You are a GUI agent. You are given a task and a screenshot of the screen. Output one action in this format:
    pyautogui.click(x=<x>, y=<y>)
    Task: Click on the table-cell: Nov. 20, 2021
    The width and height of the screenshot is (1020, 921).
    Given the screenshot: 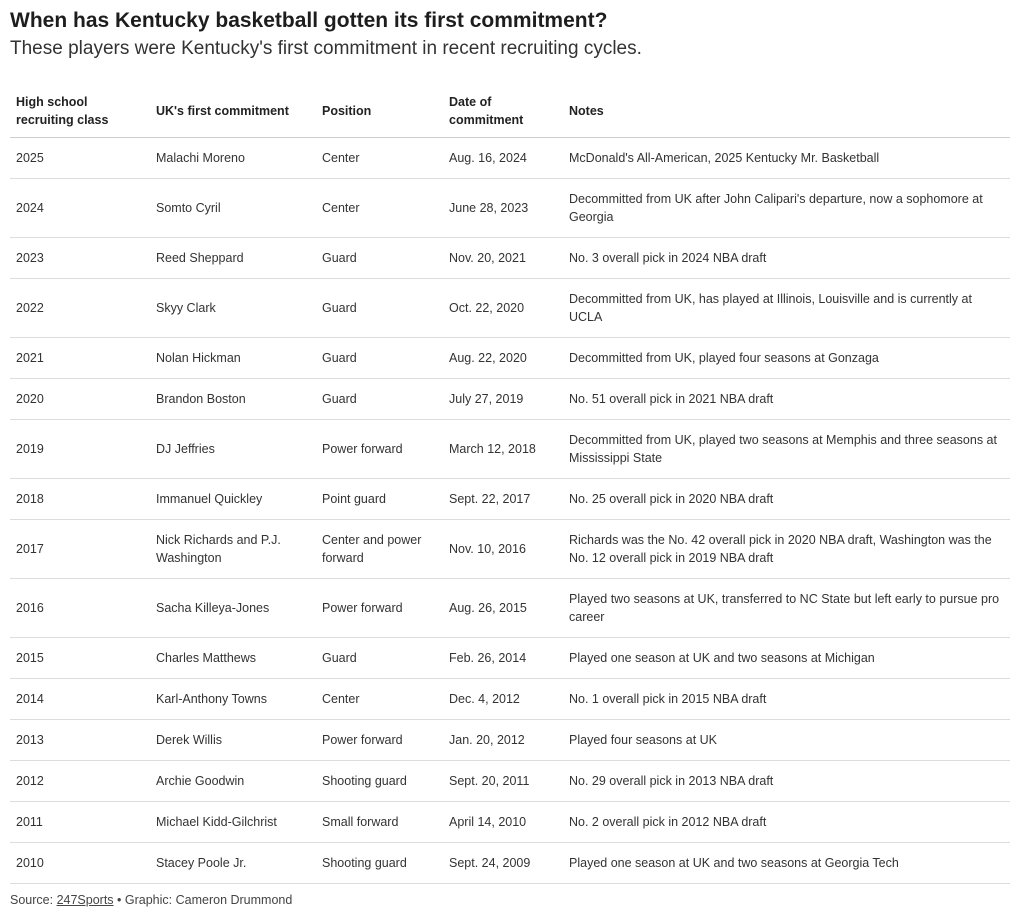 What is the action you would take?
    pyautogui.click(x=503, y=258)
    